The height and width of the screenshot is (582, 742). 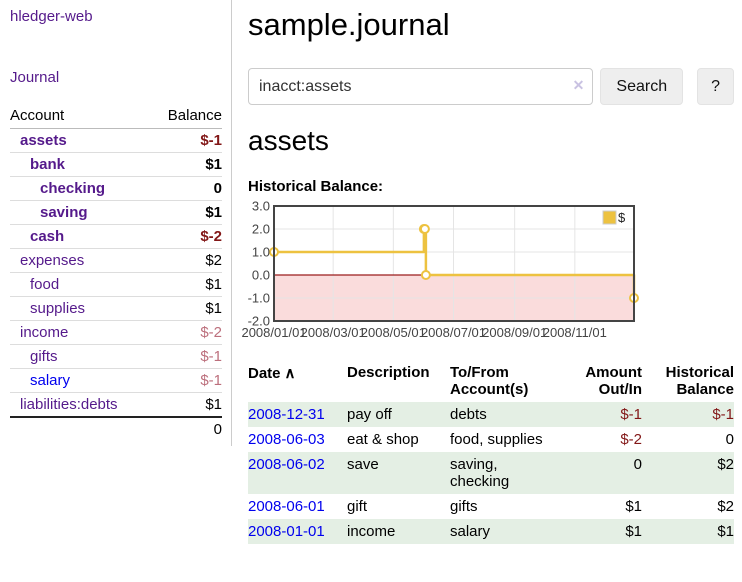 What do you see at coordinates (48, 164) in the screenshot?
I see `sidebar-account-link: bank` at bounding box center [48, 164].